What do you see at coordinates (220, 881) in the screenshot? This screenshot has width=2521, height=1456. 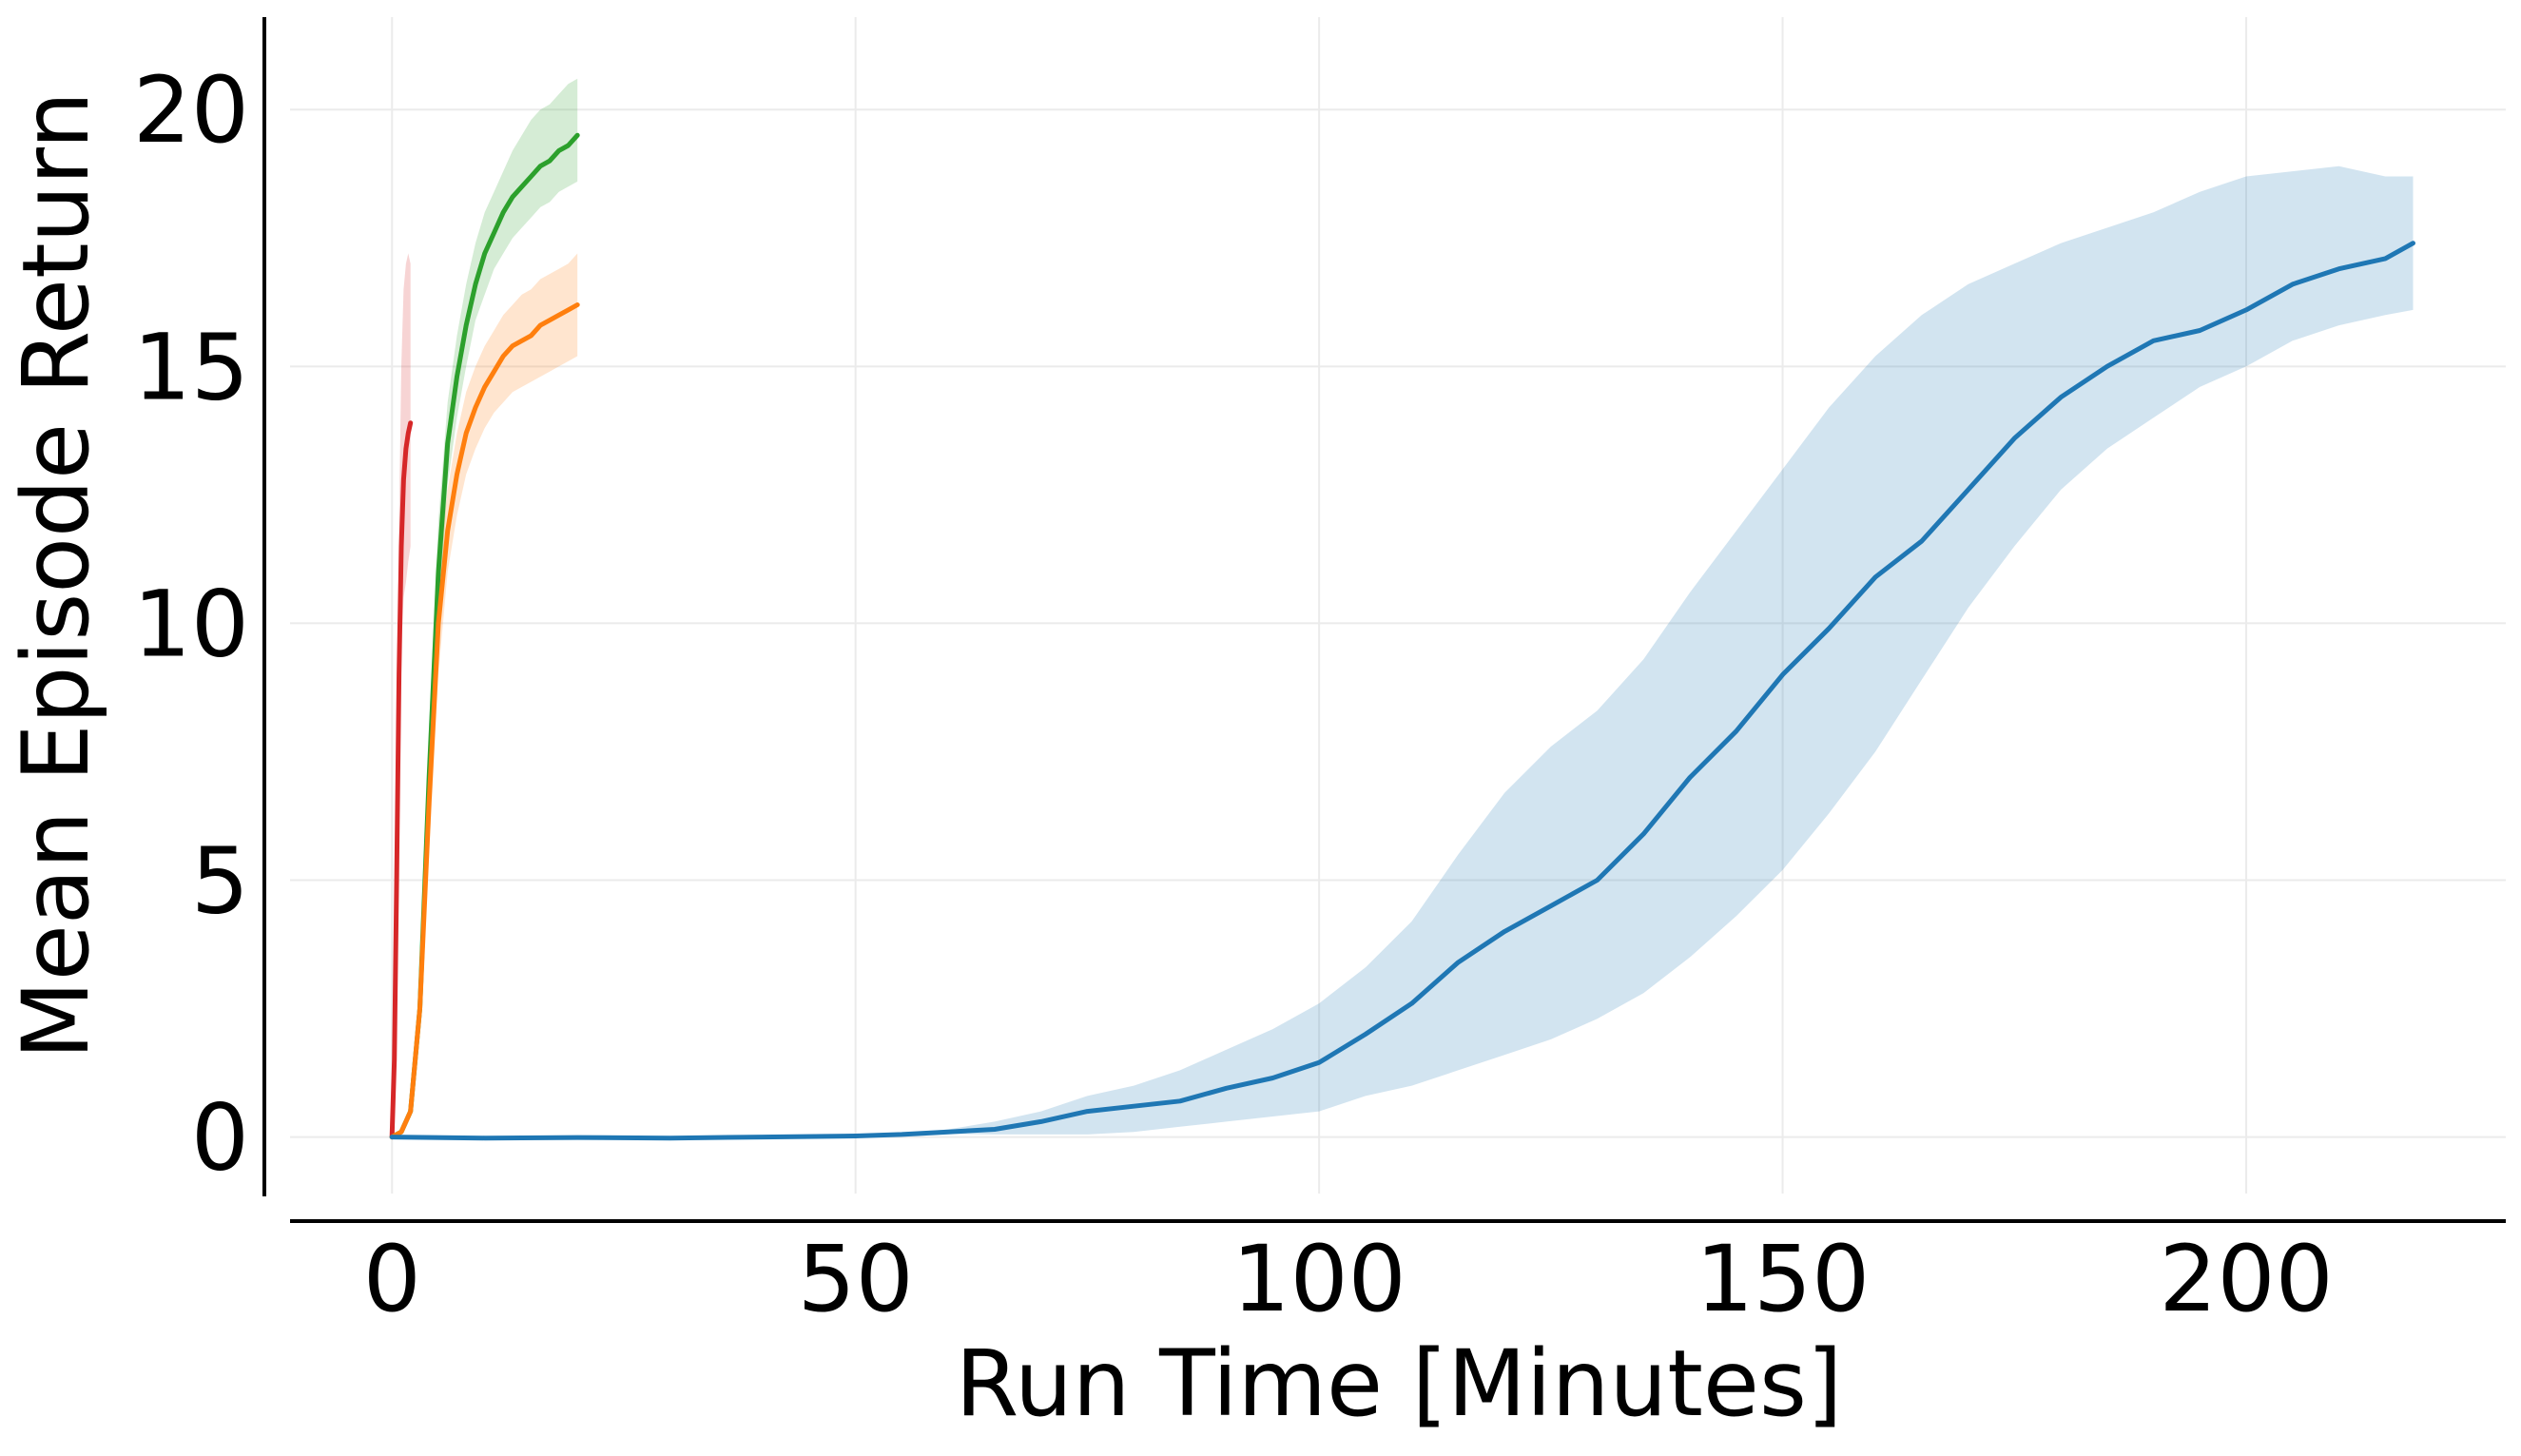 I see `y-tick-label: 5` at bounding box center [220, 881].